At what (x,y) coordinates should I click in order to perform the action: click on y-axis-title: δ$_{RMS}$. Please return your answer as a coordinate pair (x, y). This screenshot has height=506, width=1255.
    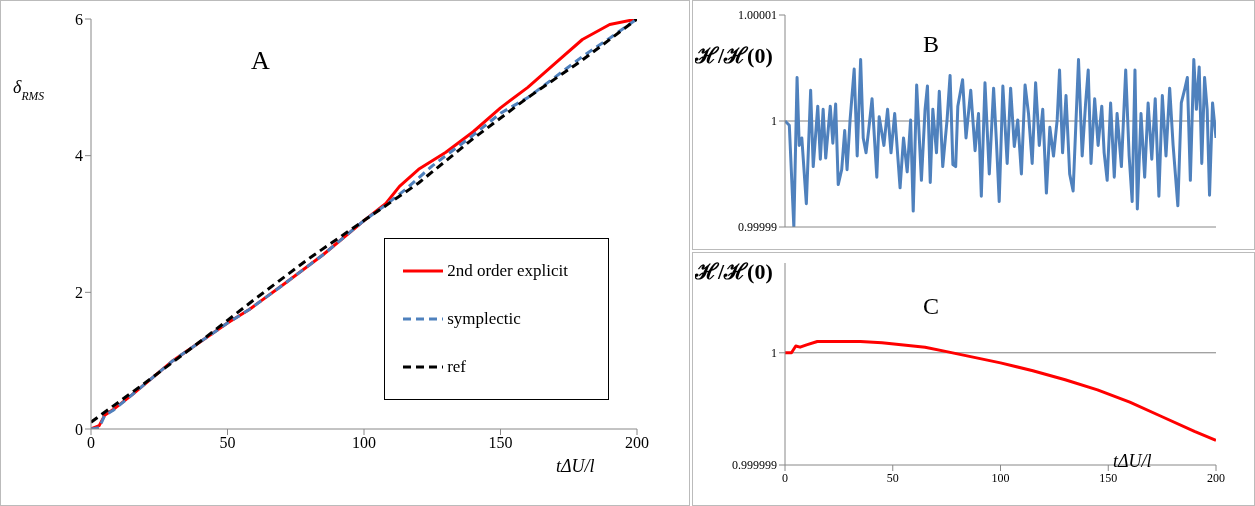
    Looking at the image, I should click on (29, 90).